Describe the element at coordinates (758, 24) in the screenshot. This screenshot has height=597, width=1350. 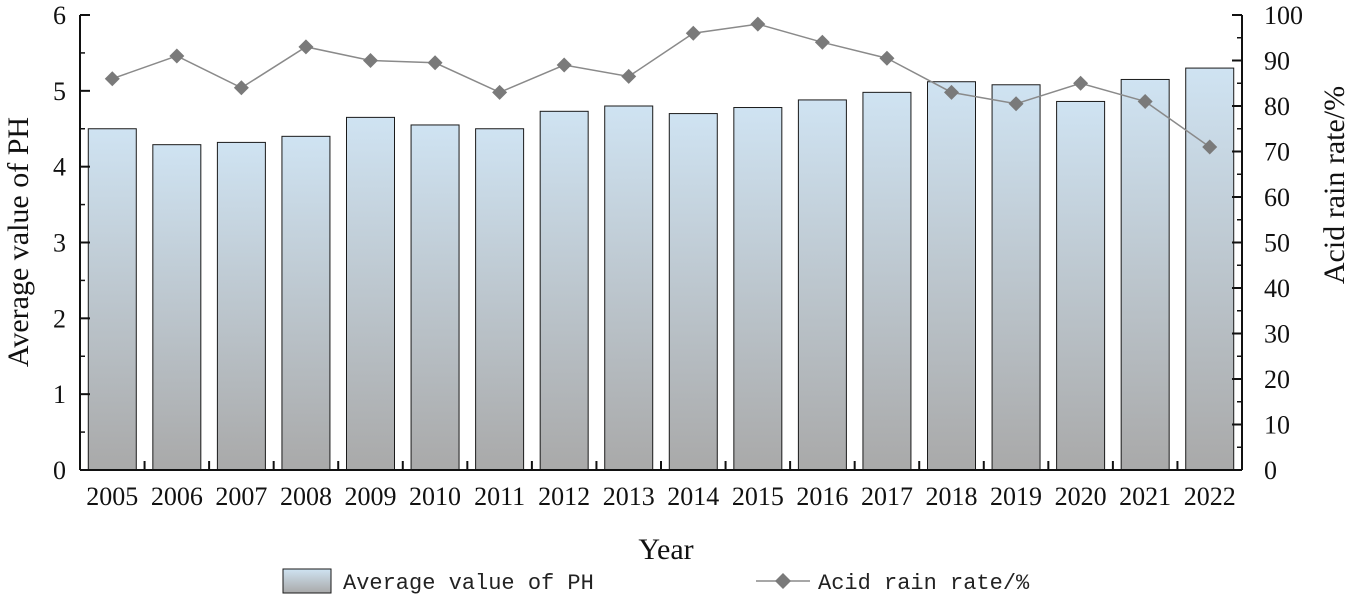
I see `acid-rain-point-2015` at that location.